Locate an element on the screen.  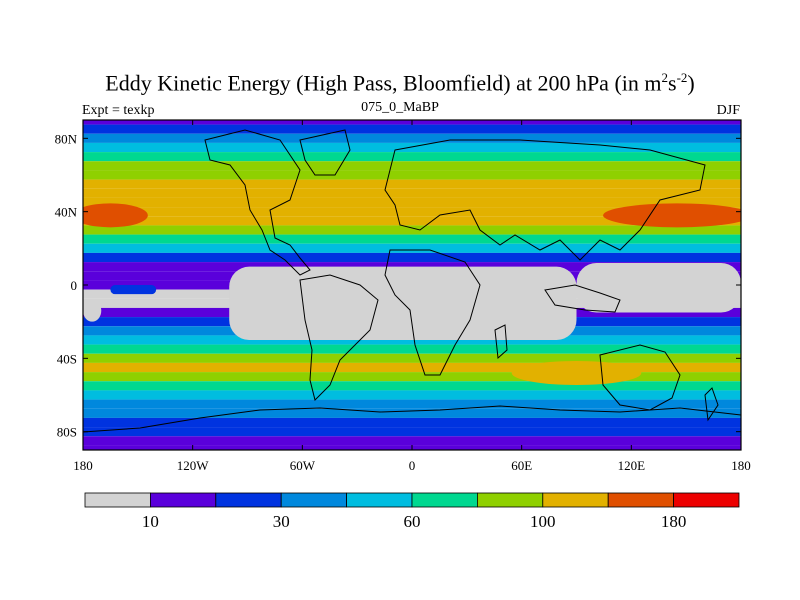
band-lat--85 is located at coordinates (412, 441).